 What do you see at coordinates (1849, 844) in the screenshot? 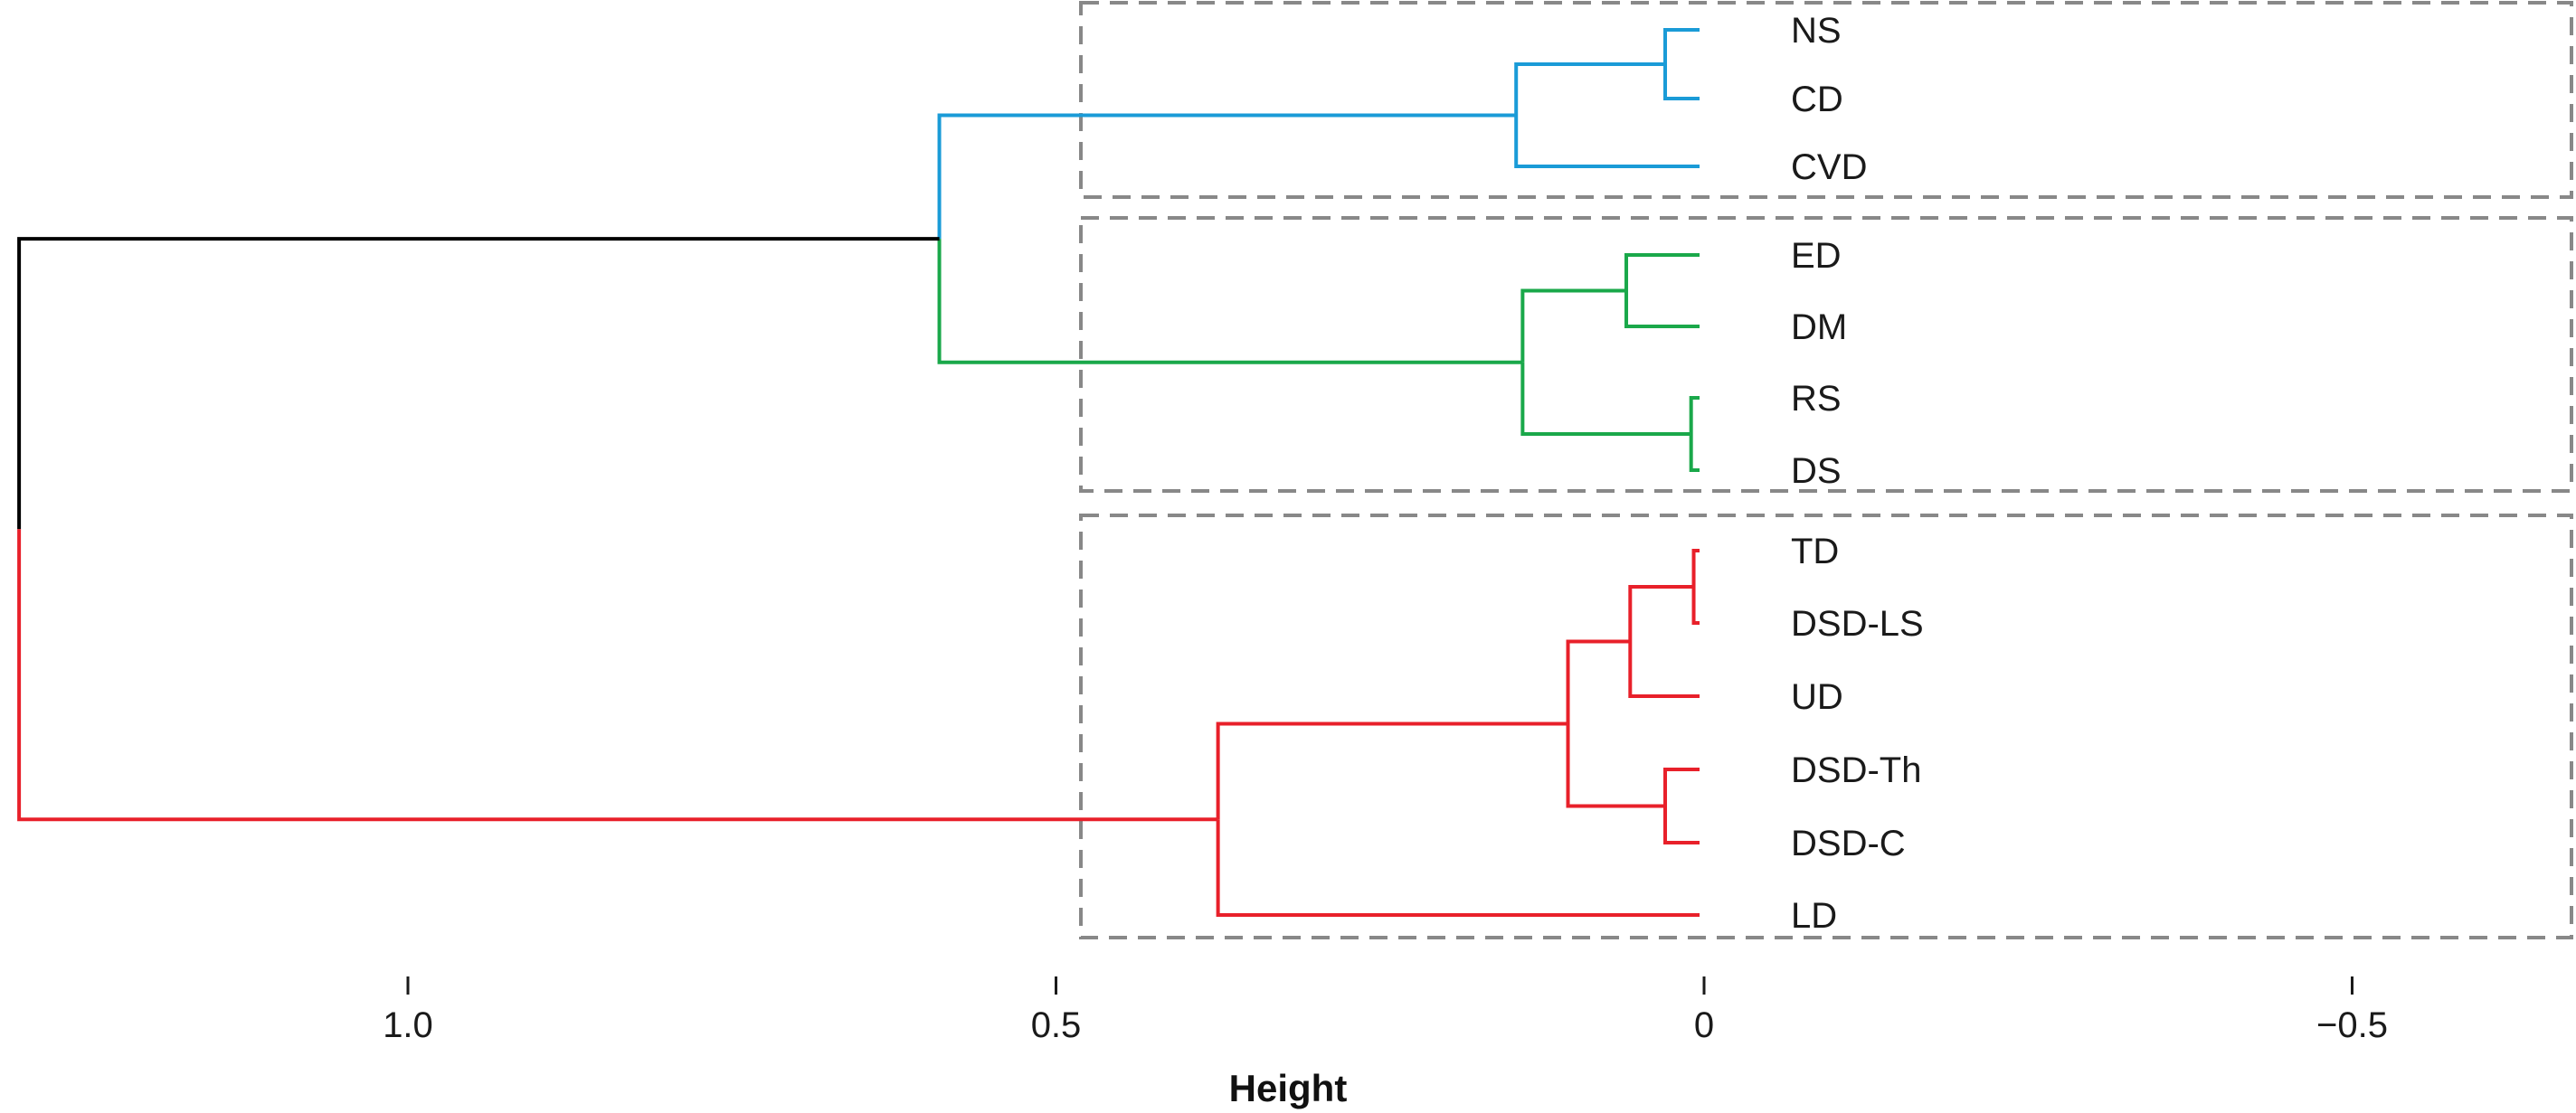
I see `leaf-label-dsd-c: DSD-C` at bounding box center [1849, 844].